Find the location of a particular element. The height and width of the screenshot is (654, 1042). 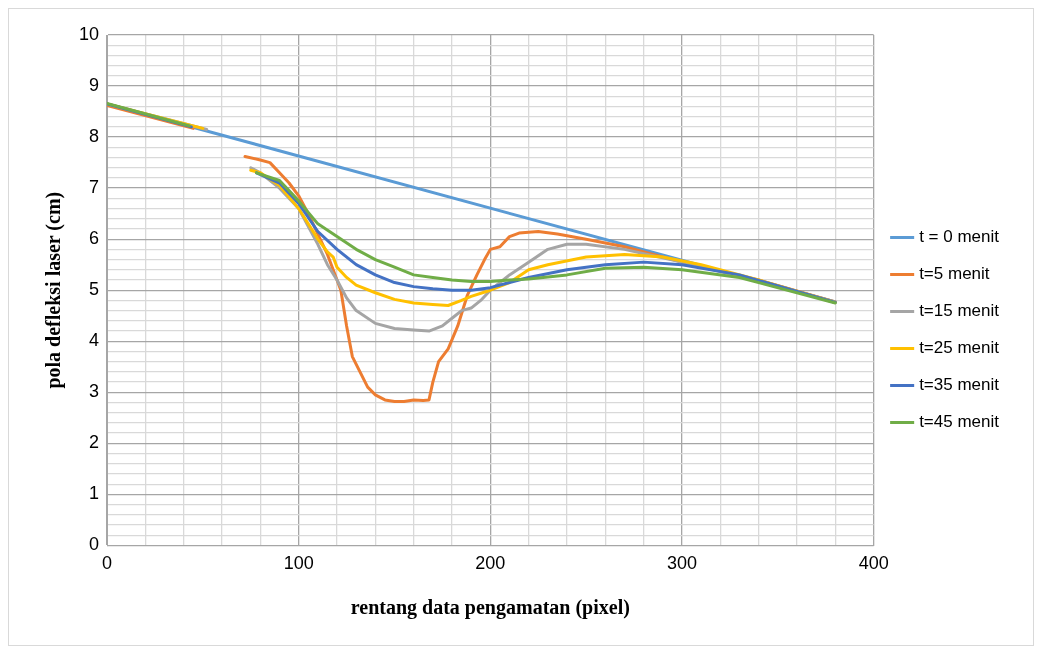

x-axis-title: rentang data pengamatan (pixel) is located at coordinates (490, 608).